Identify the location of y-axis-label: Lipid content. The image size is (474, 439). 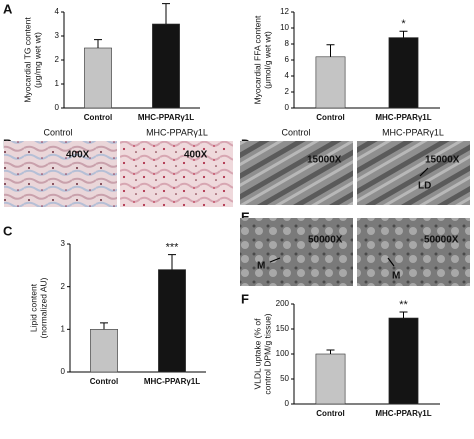
(33, 307).